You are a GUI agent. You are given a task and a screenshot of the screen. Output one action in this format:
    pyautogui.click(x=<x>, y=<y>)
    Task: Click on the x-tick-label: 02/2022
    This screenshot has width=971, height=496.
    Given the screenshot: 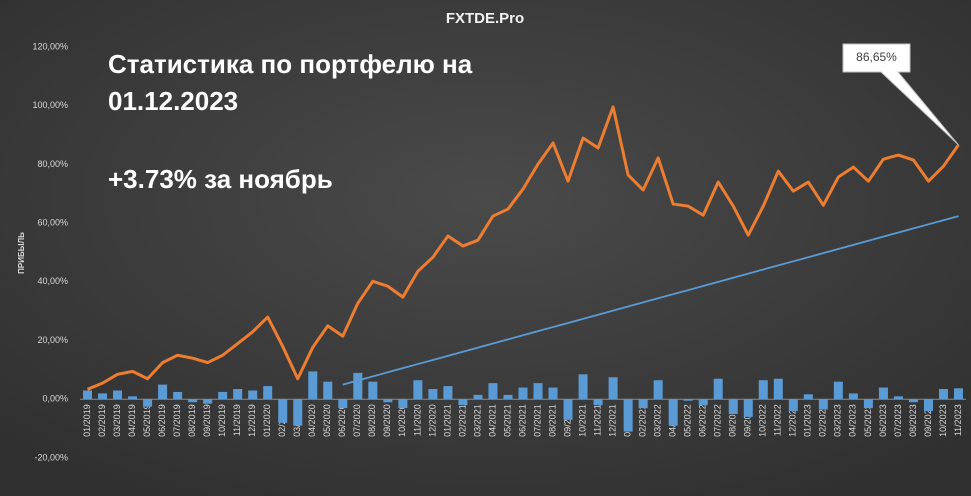 What is the action you would take?
    pyautogui.click(x=643, y=420)
    